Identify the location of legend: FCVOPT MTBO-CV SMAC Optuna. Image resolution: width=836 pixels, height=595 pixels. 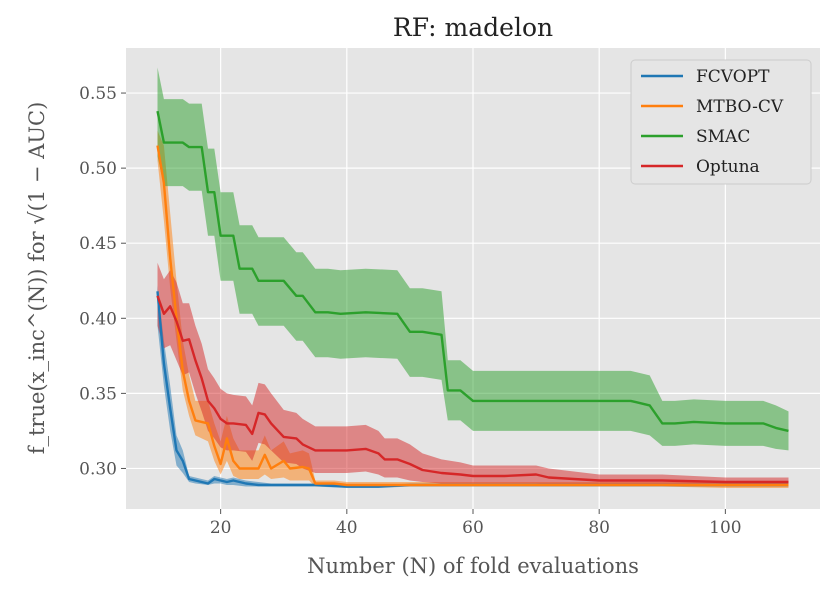
(721, 122).